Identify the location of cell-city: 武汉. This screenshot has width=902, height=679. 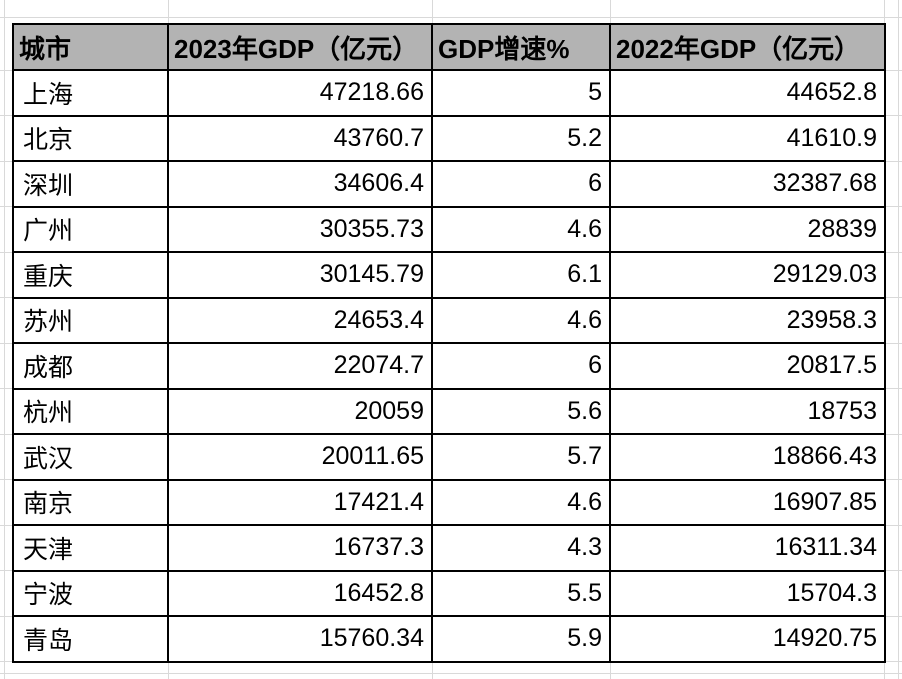
(90, 457).